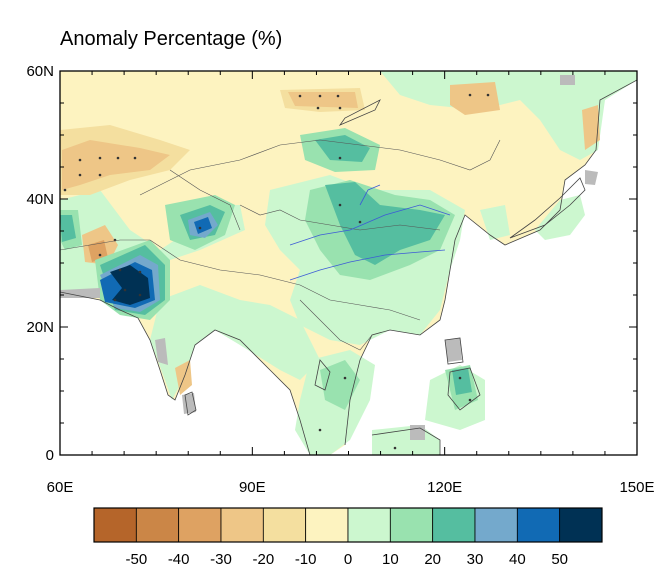 The image size is (664, 571). What do you see at coordinates (40, 327) in the screenshot?
I see `lat-tick-label: 20N` at bounding box center [40, 327].